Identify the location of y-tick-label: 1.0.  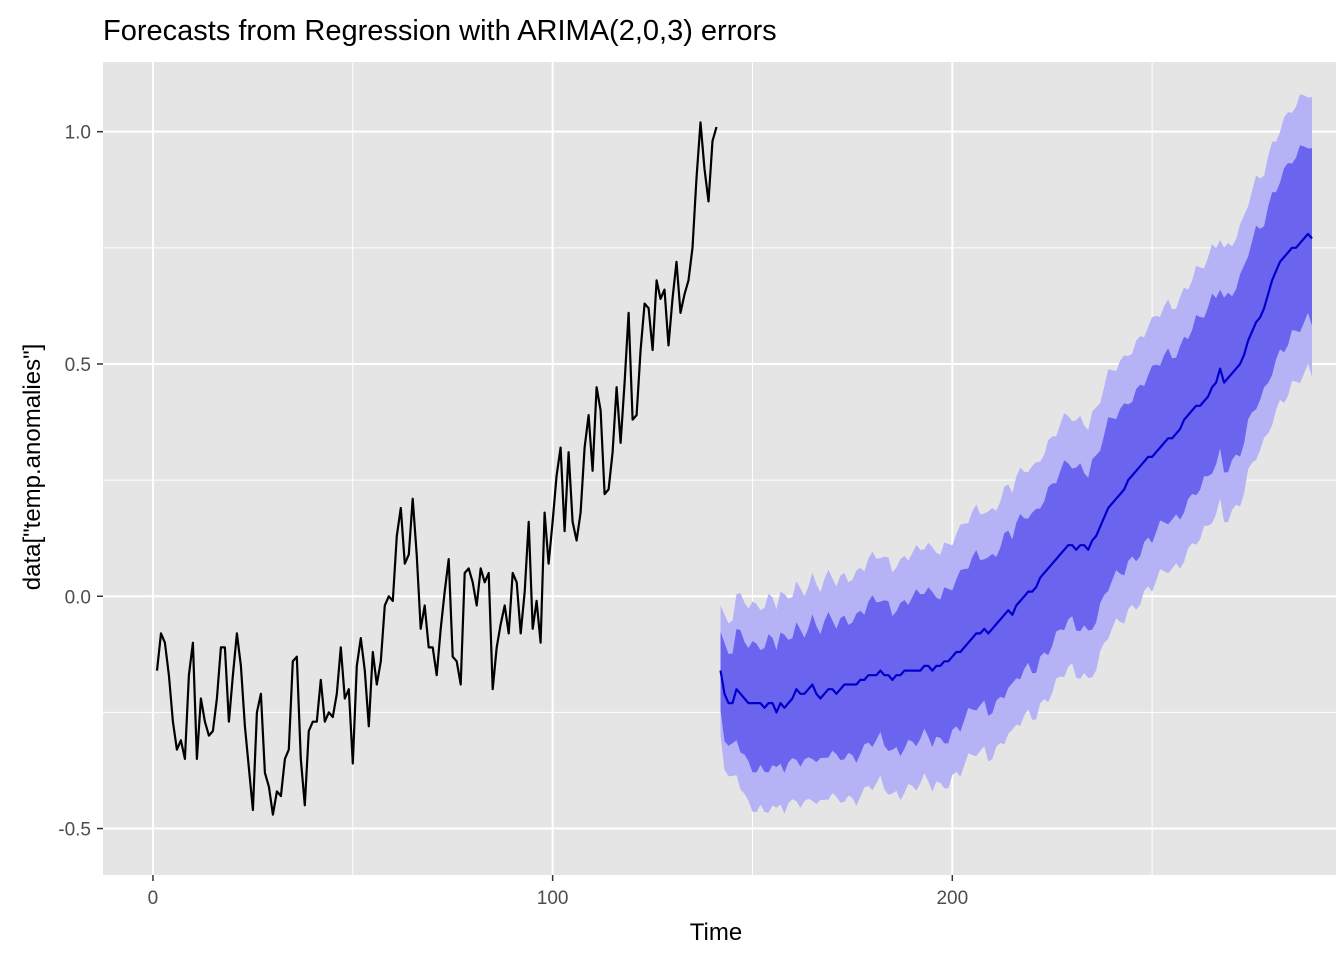
(78, 133).